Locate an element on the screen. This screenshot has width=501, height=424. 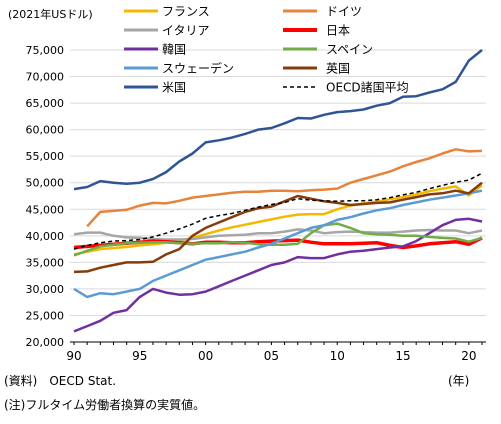
x-axis-unit-label: (年) is located at coordinates (459, 381).